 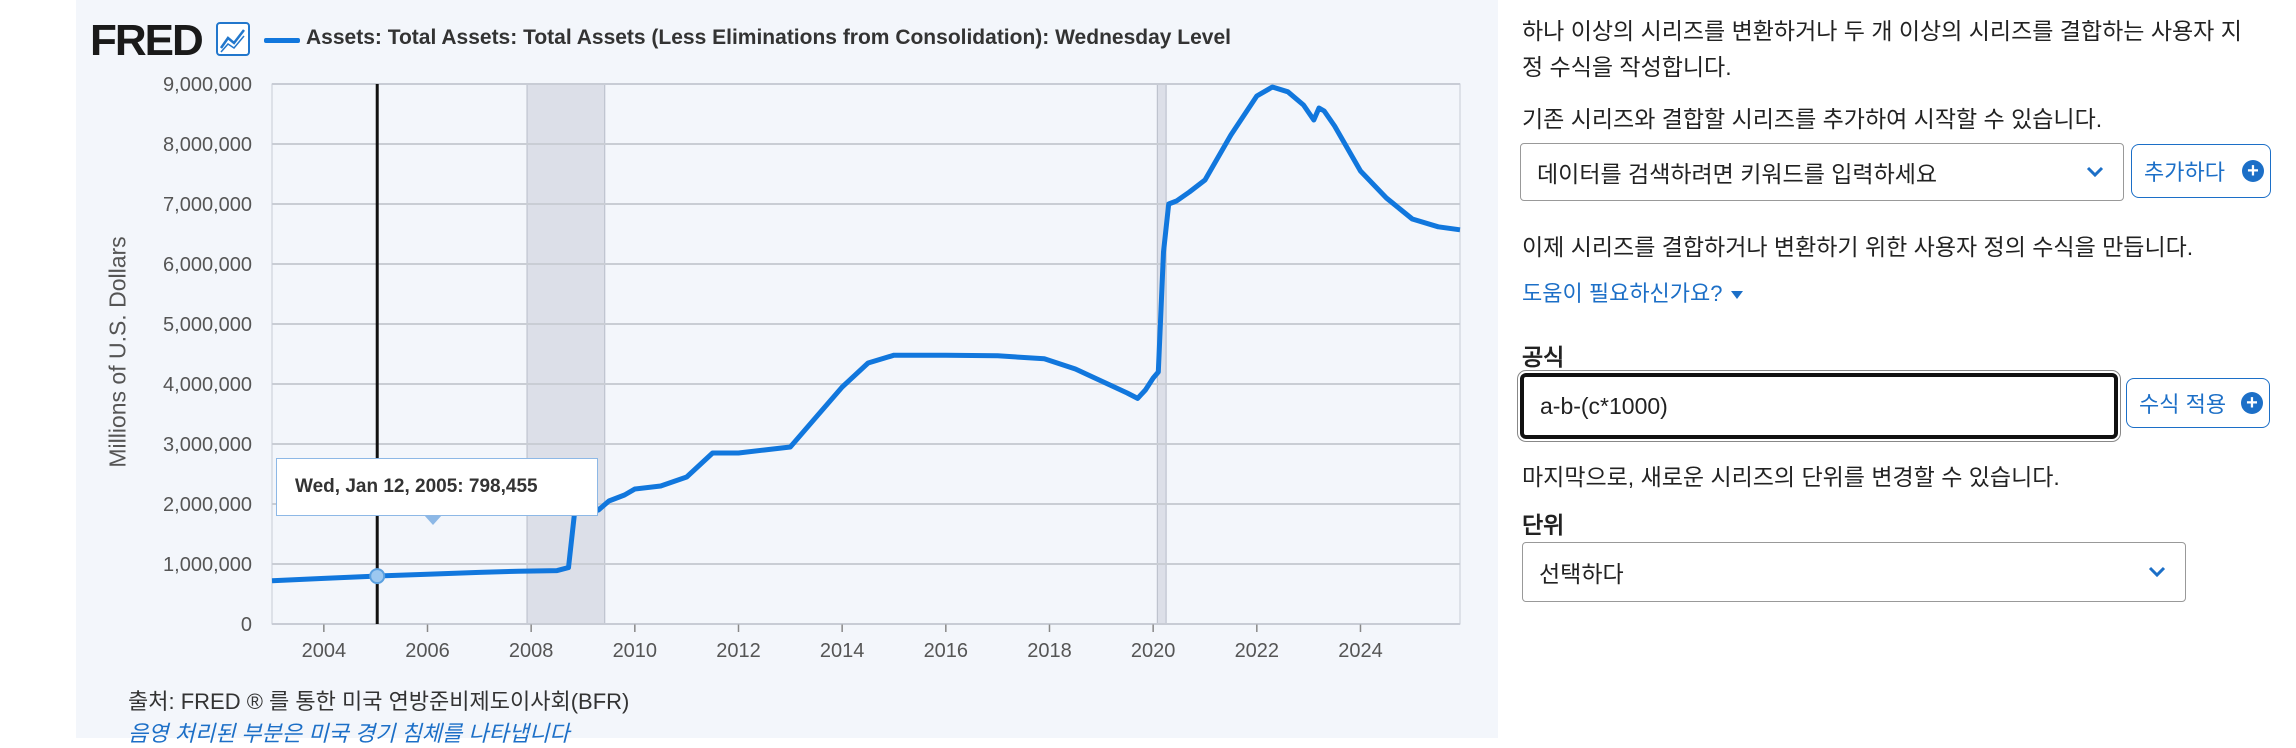 I want to click on help-link-label: 도움이 필요하신가요?, so click(x=1622, y=293).